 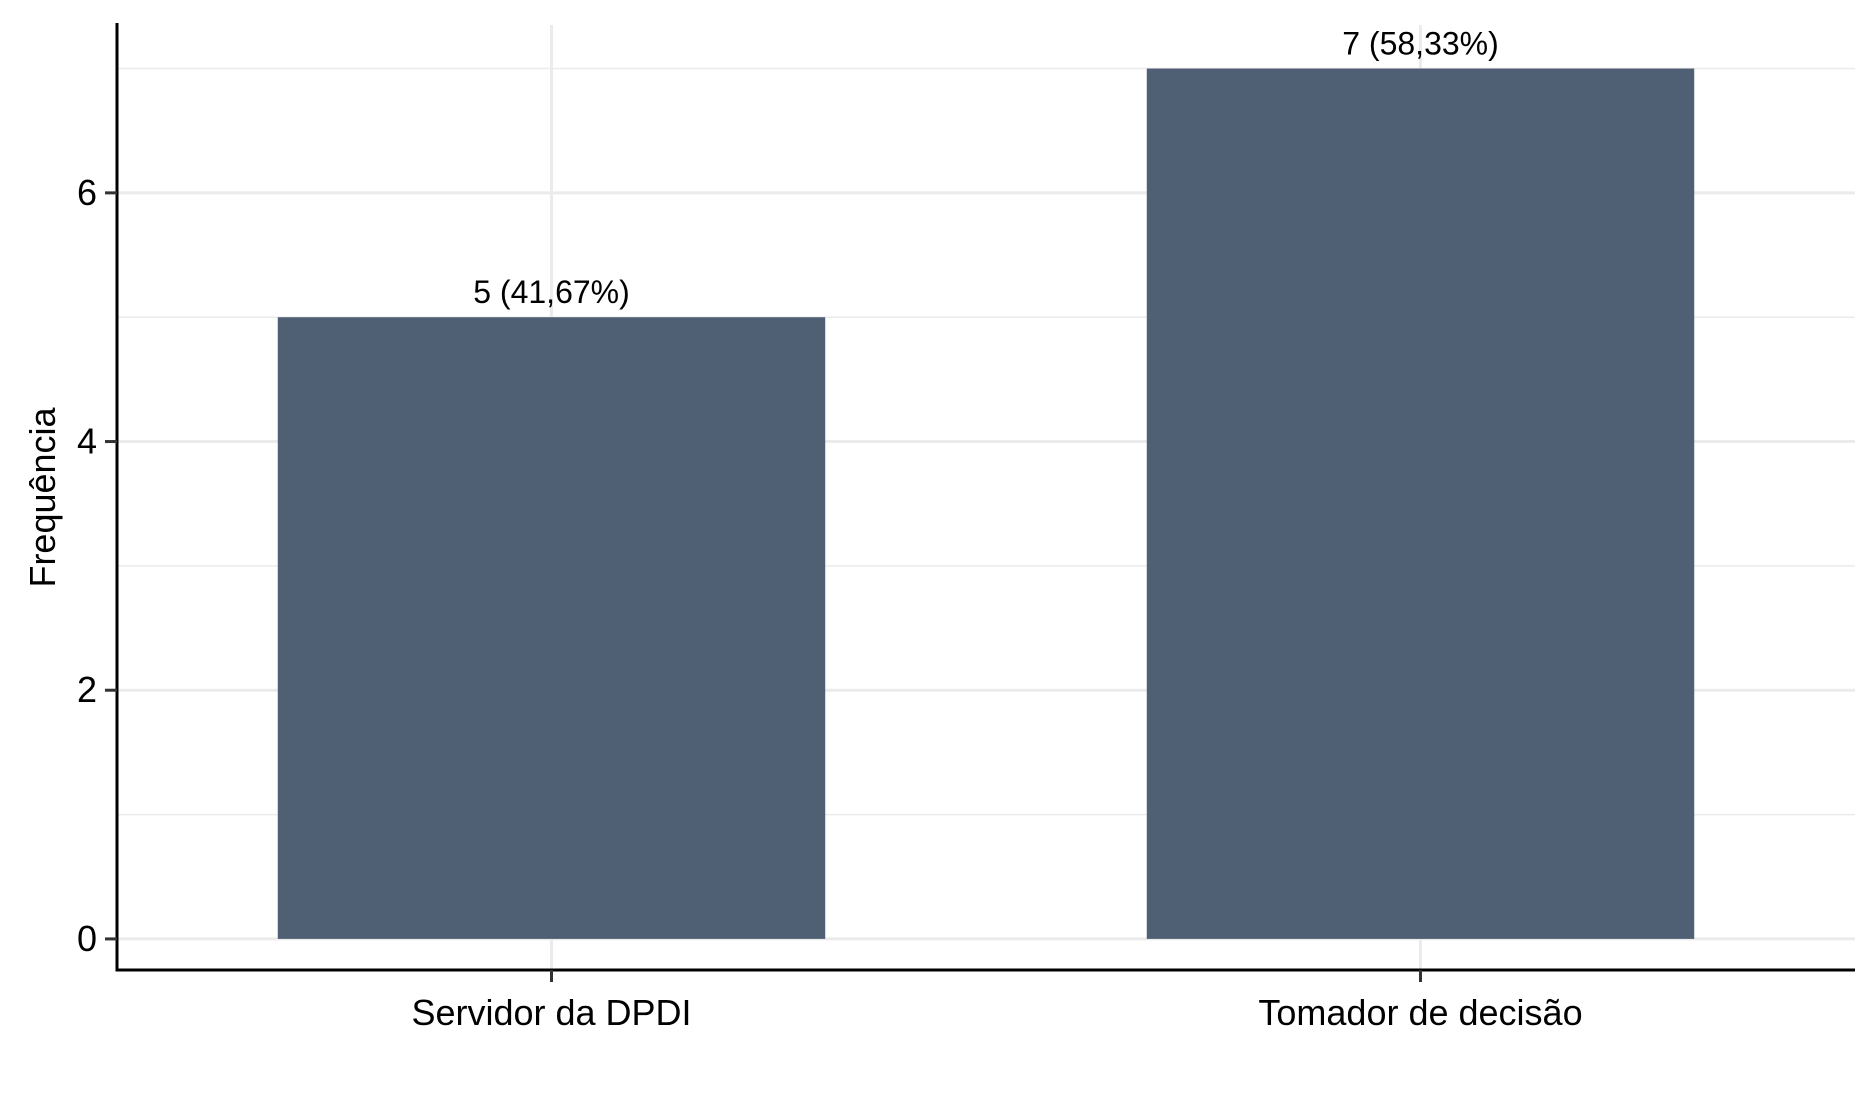 What do you see at coordinates (87, 192) in the screenshot?
I see `y-tick-label: 6` at bounding box center [87, 192].